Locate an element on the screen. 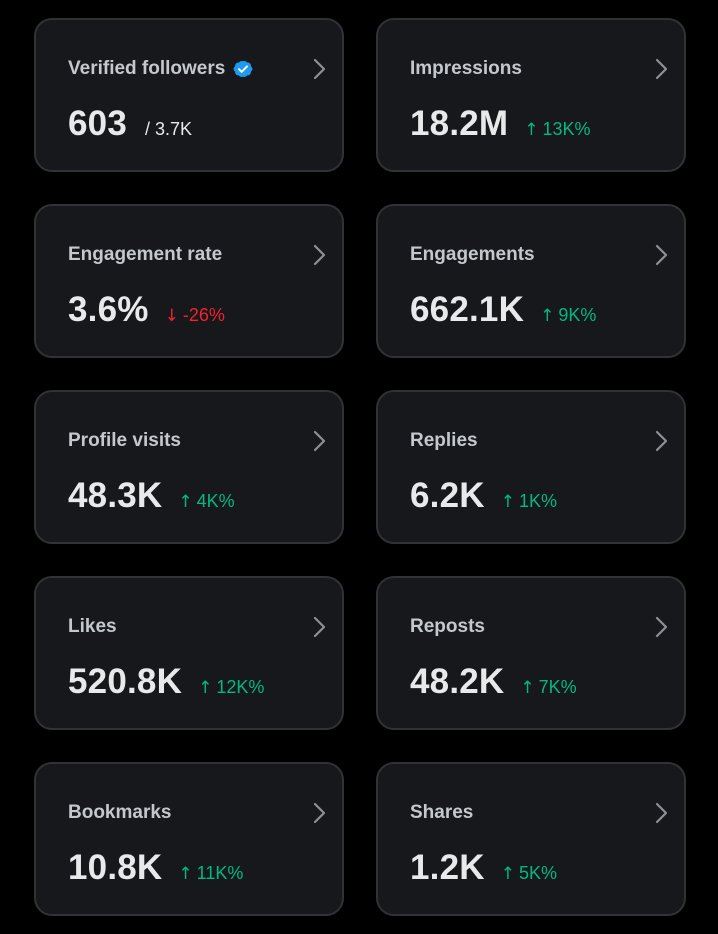  metric-title: Bookmarks is located at coordinates (120, 812).